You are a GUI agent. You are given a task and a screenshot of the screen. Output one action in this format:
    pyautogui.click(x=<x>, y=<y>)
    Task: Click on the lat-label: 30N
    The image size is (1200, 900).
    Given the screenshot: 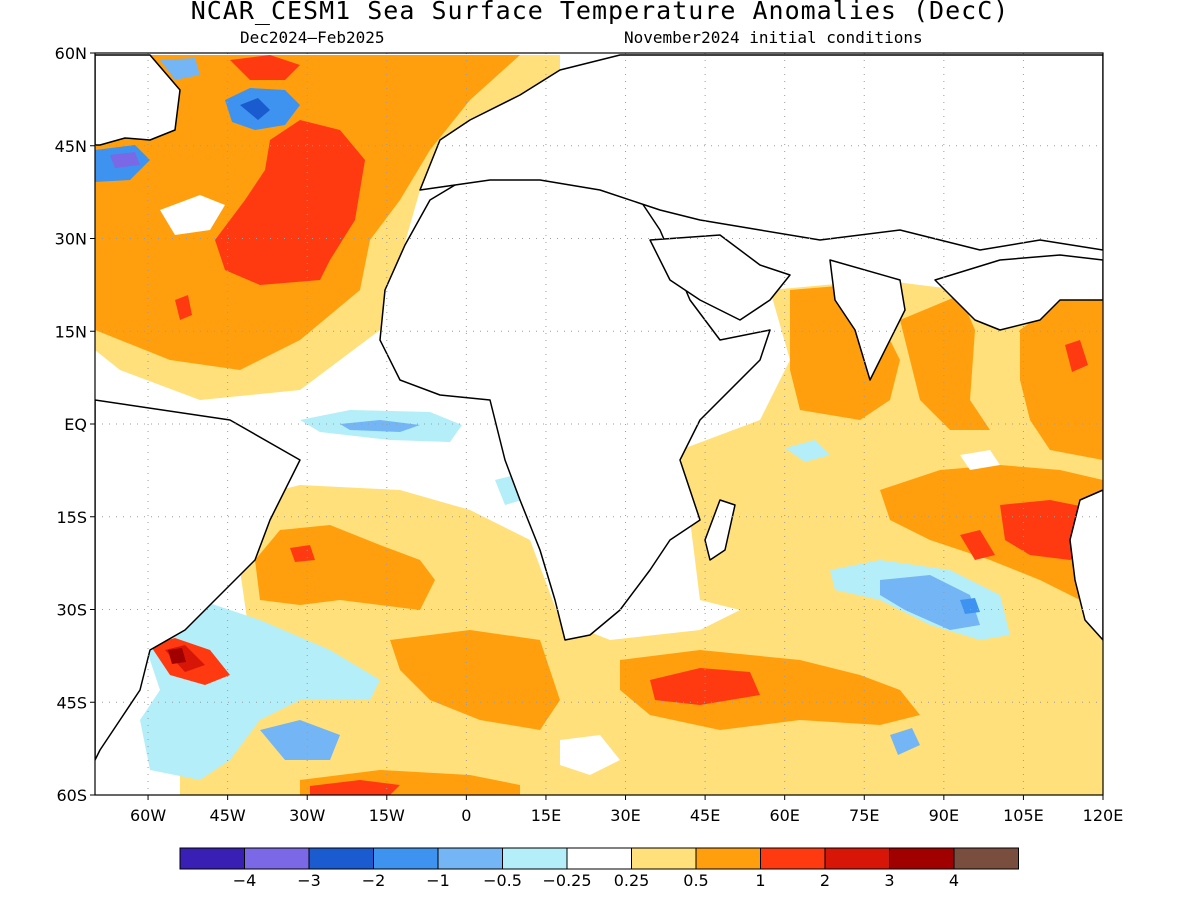 What is the action you would take?
    pyautogui.click(x=71, y=239)
    